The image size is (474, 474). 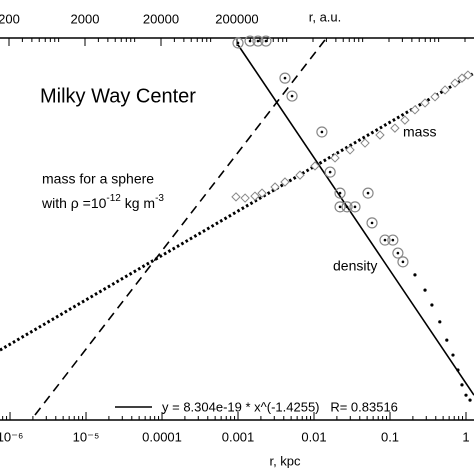 I want to click on annotation-part: kg m, so click(x=138, y=203).